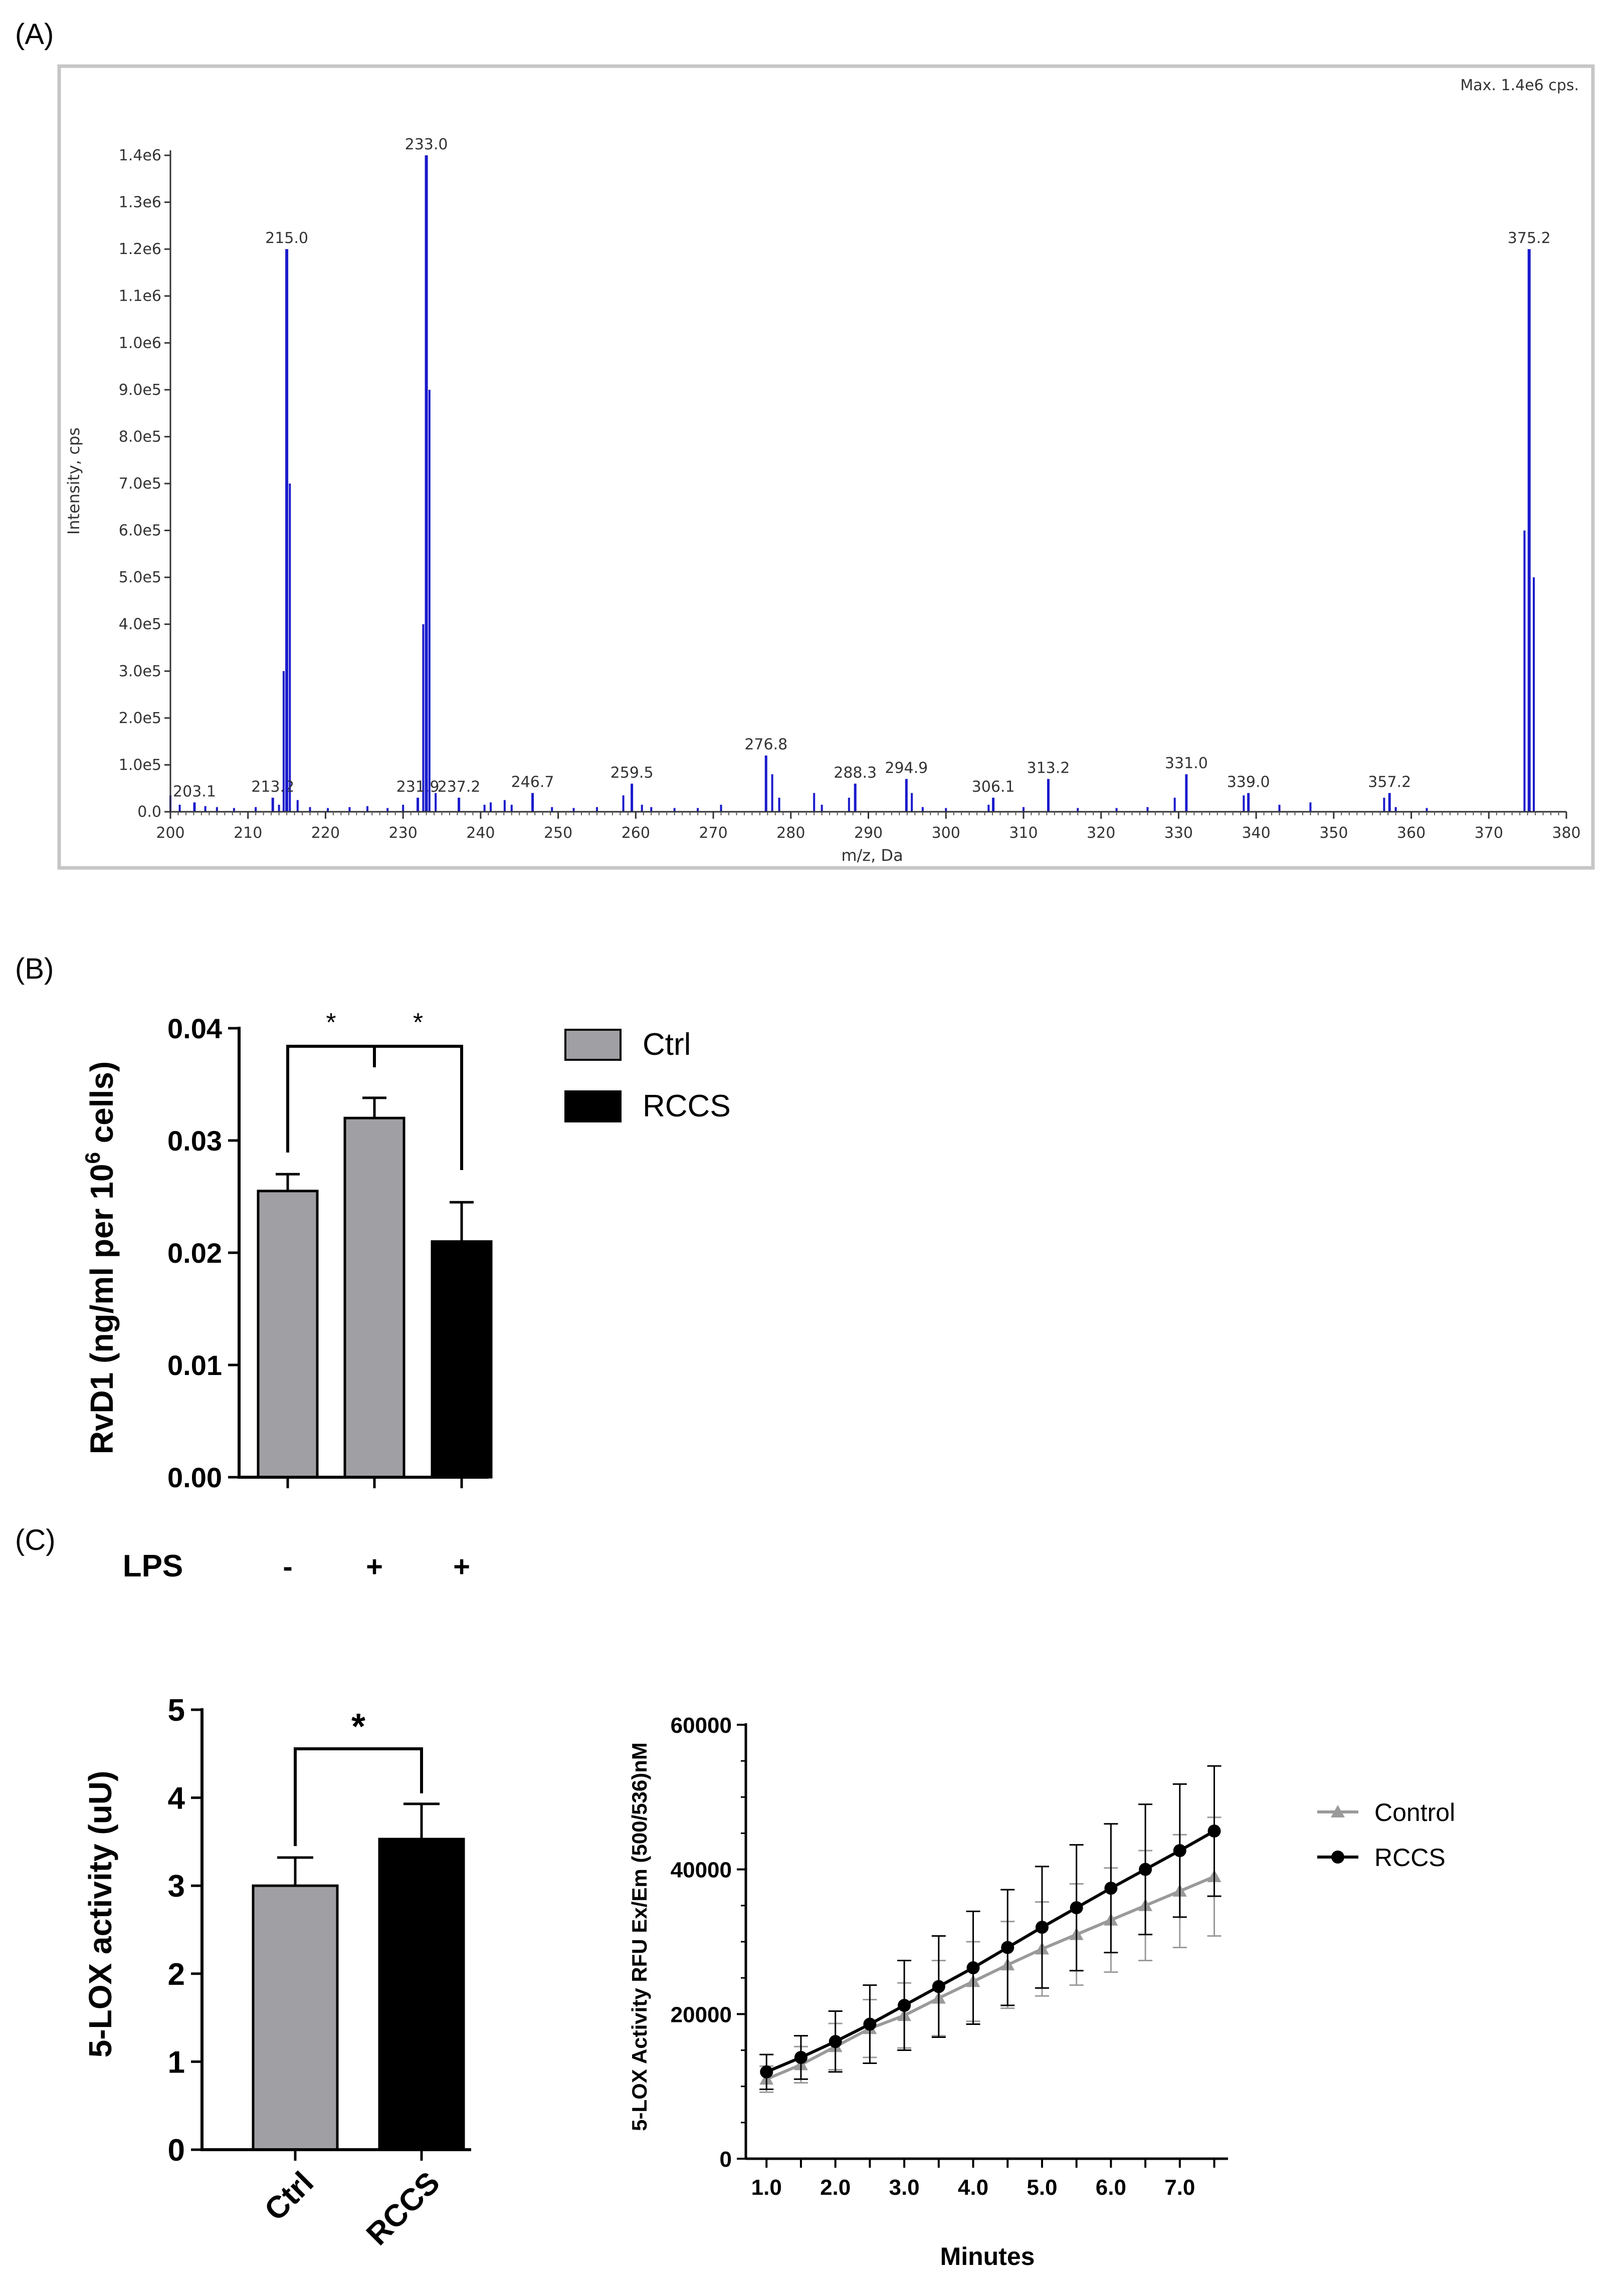 The height and width of the screenshot is (2296, 1621). I want to click on kinetics-x-axis-label: Minutes, so click(987, 2256).